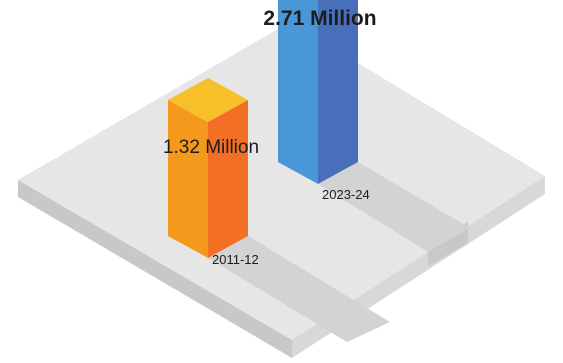 This screenshot has height=363, width=563. Describe the element at coordinates (346, 194) in the screenshot. I see `category-label-2023-24: 2023-24` at that location.